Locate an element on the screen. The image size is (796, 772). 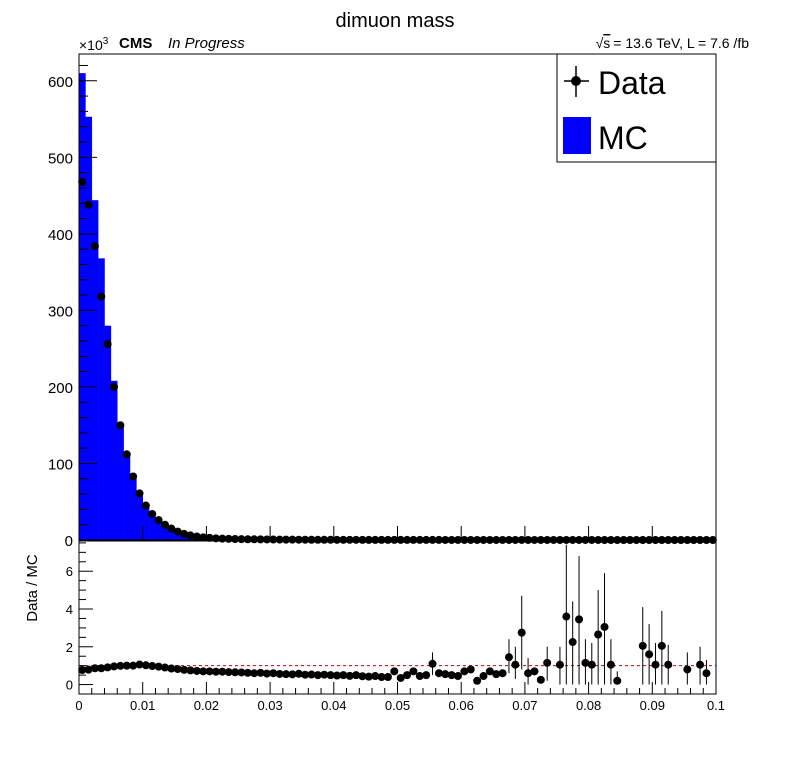
lower-x-tick-label: 0.04 is located at coordinates (333, 705).